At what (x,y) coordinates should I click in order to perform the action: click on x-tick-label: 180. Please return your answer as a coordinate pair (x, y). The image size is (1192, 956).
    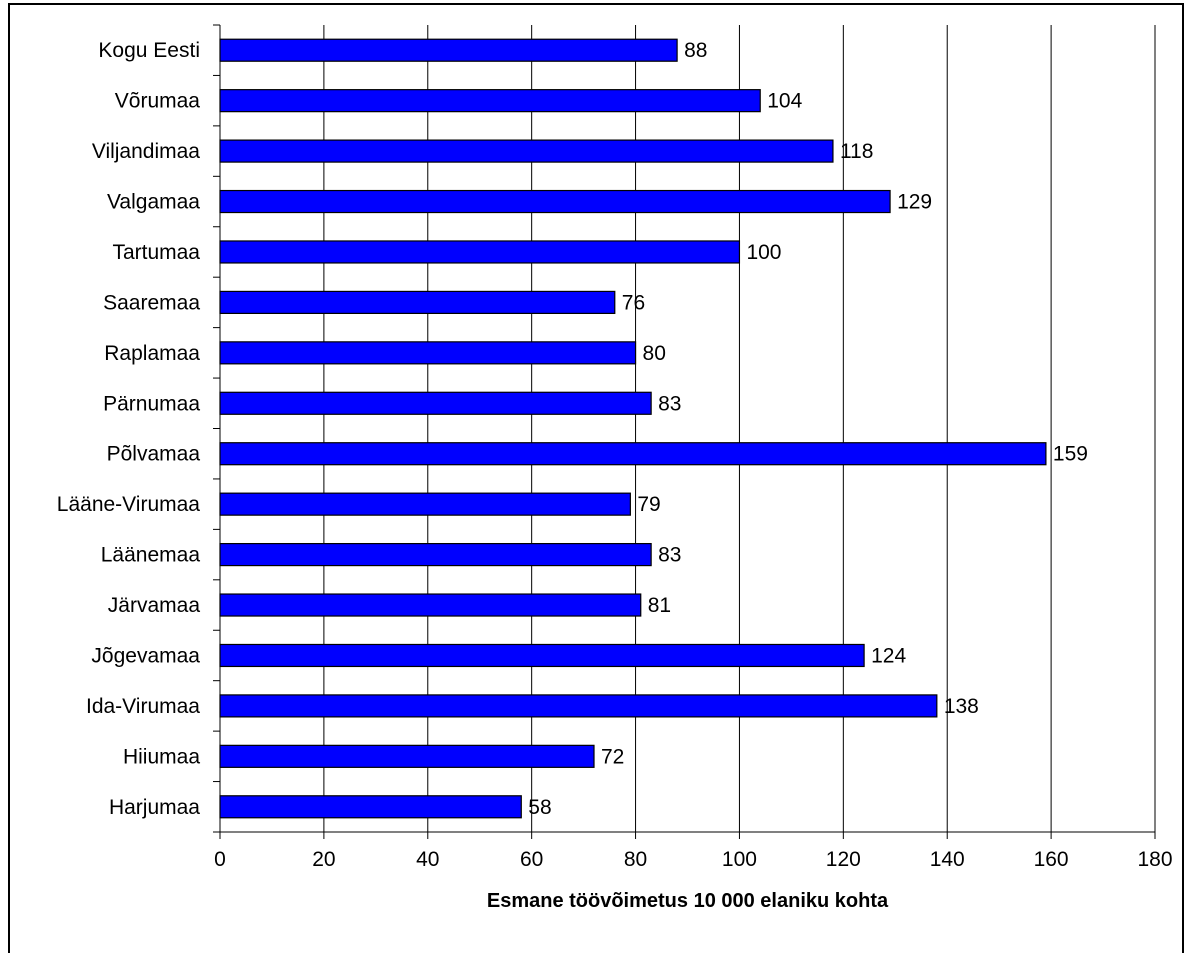
    Looking at the image, I should click on (1154, 859).